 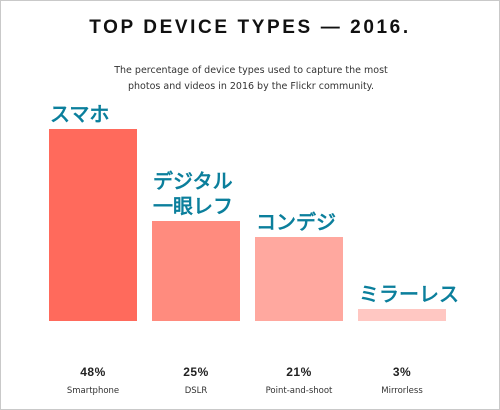 What do you see at coordinates (93, 225) in the screenshot?
I see `bar-smartphone` at bounding box center [93, 225].